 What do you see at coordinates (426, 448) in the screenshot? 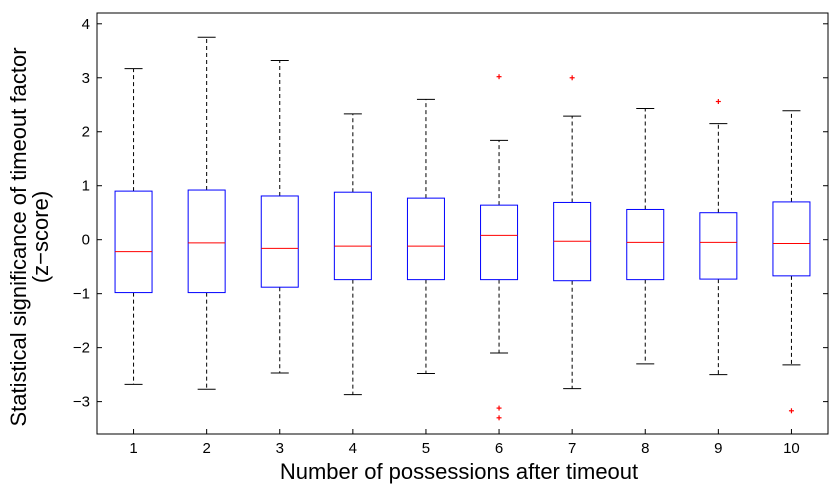
I see `x-tick-label: 5` at bounding box center [426, 448].